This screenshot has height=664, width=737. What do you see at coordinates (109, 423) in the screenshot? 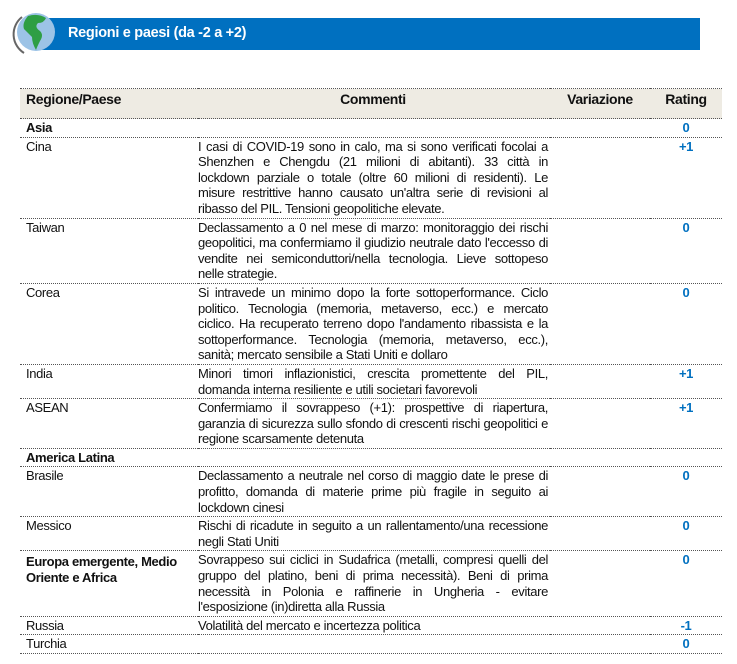
I see `region-name: ASEAN` at bounding box center [109, 423].